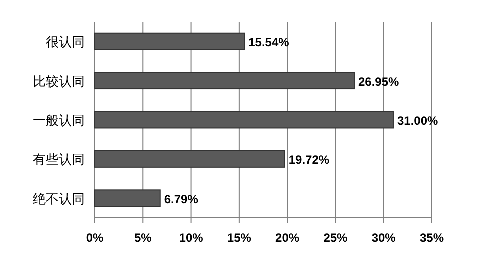 The height and width of the screenshot is (273, 481). I want to click on x-tick-label: 0%, so click(95, 238).